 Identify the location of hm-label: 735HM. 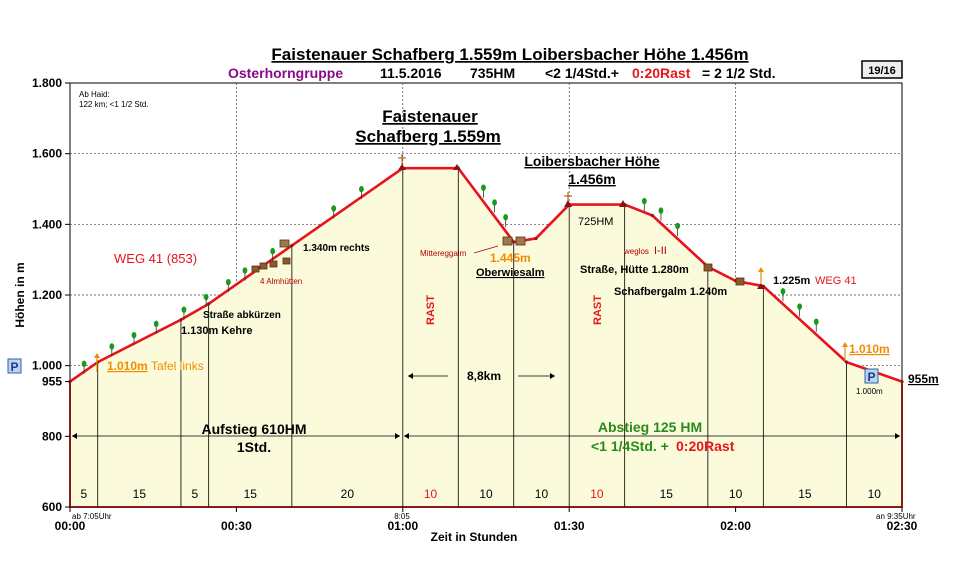
(492, 73).